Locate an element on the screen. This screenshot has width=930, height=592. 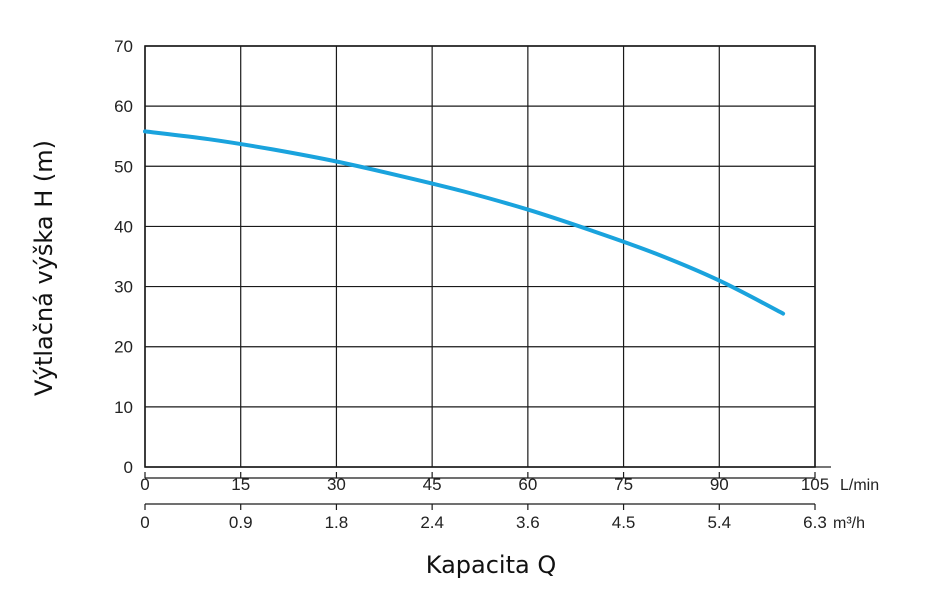
y-tick-label: 60 is located at coordinates (123, 106).